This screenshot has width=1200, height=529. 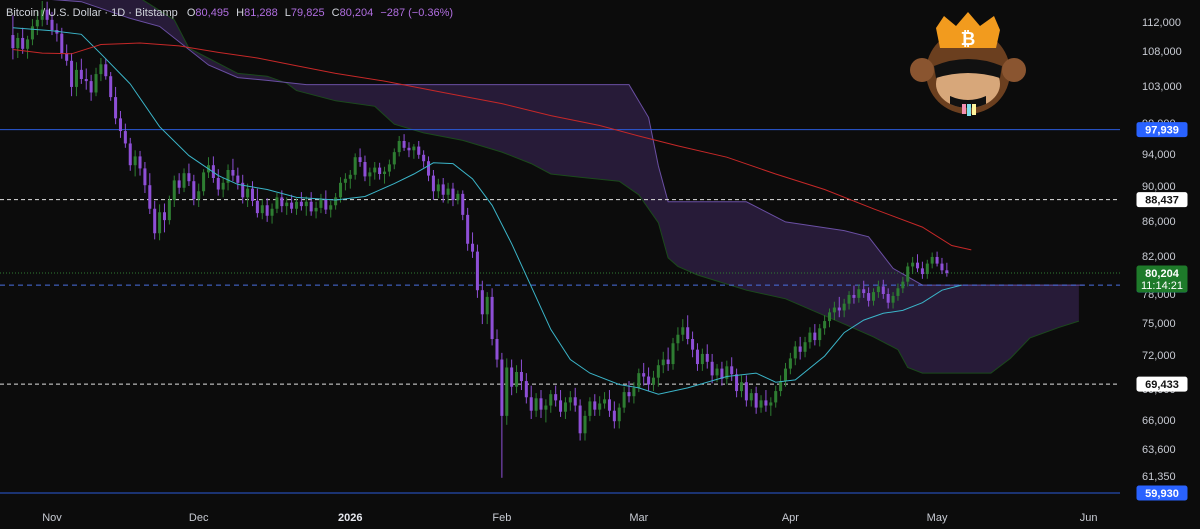 I want to click on open-label: O, so click(x=191, y=13).